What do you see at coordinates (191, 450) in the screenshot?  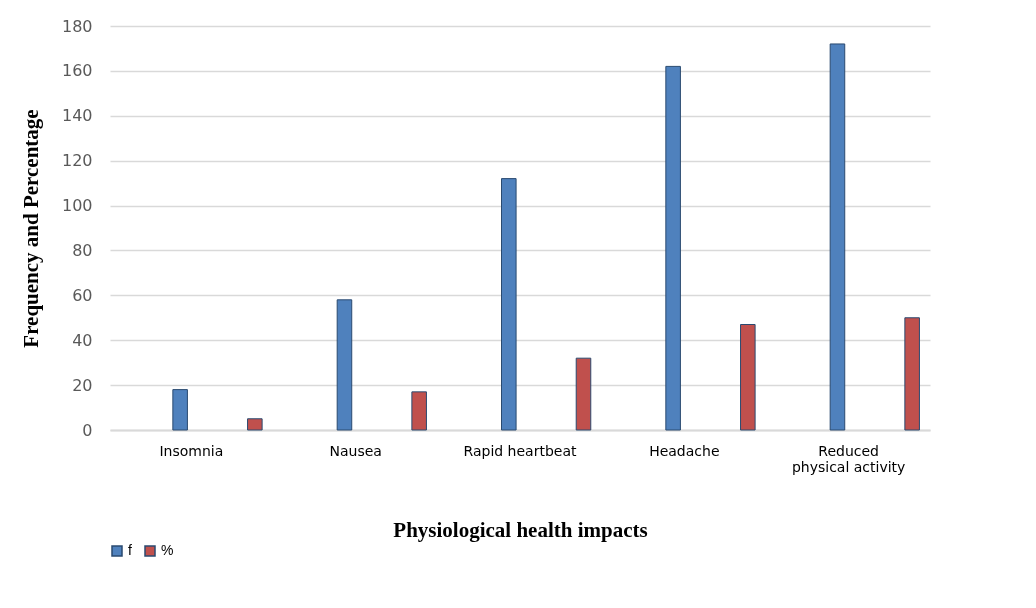 I see `x-tick-label: Insomnia` at bounding box center [191, 450].